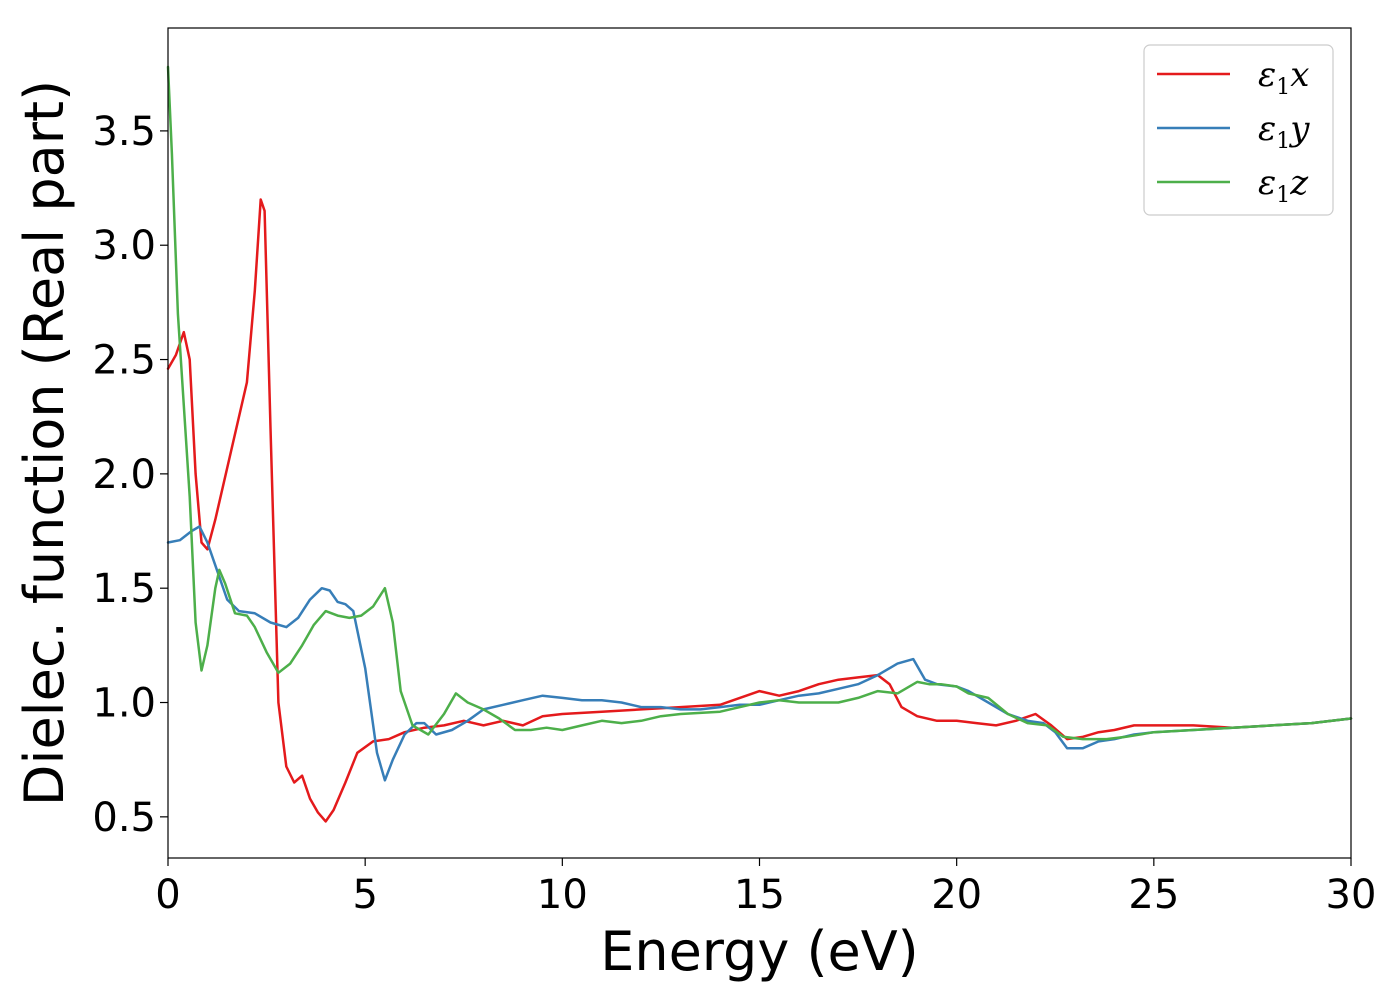  What do you see at coordinates (1351, 895) in the screenshot?
I see `x-tick-label: 30` at bounding box center [1351, 895].